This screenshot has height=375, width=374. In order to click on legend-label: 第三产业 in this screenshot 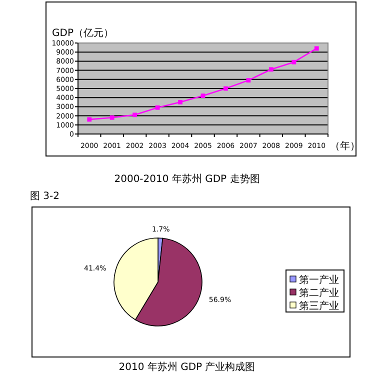, I will do `click(319, 306)`.